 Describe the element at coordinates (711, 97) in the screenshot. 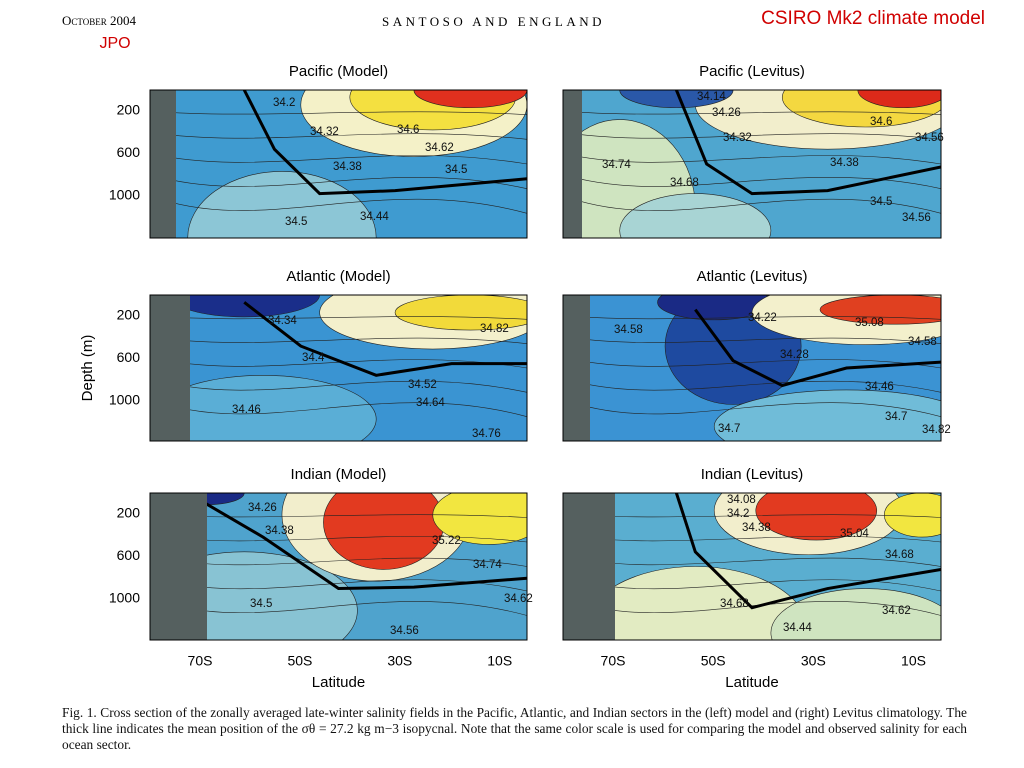

I see `contour-label: 34.14` at that location.